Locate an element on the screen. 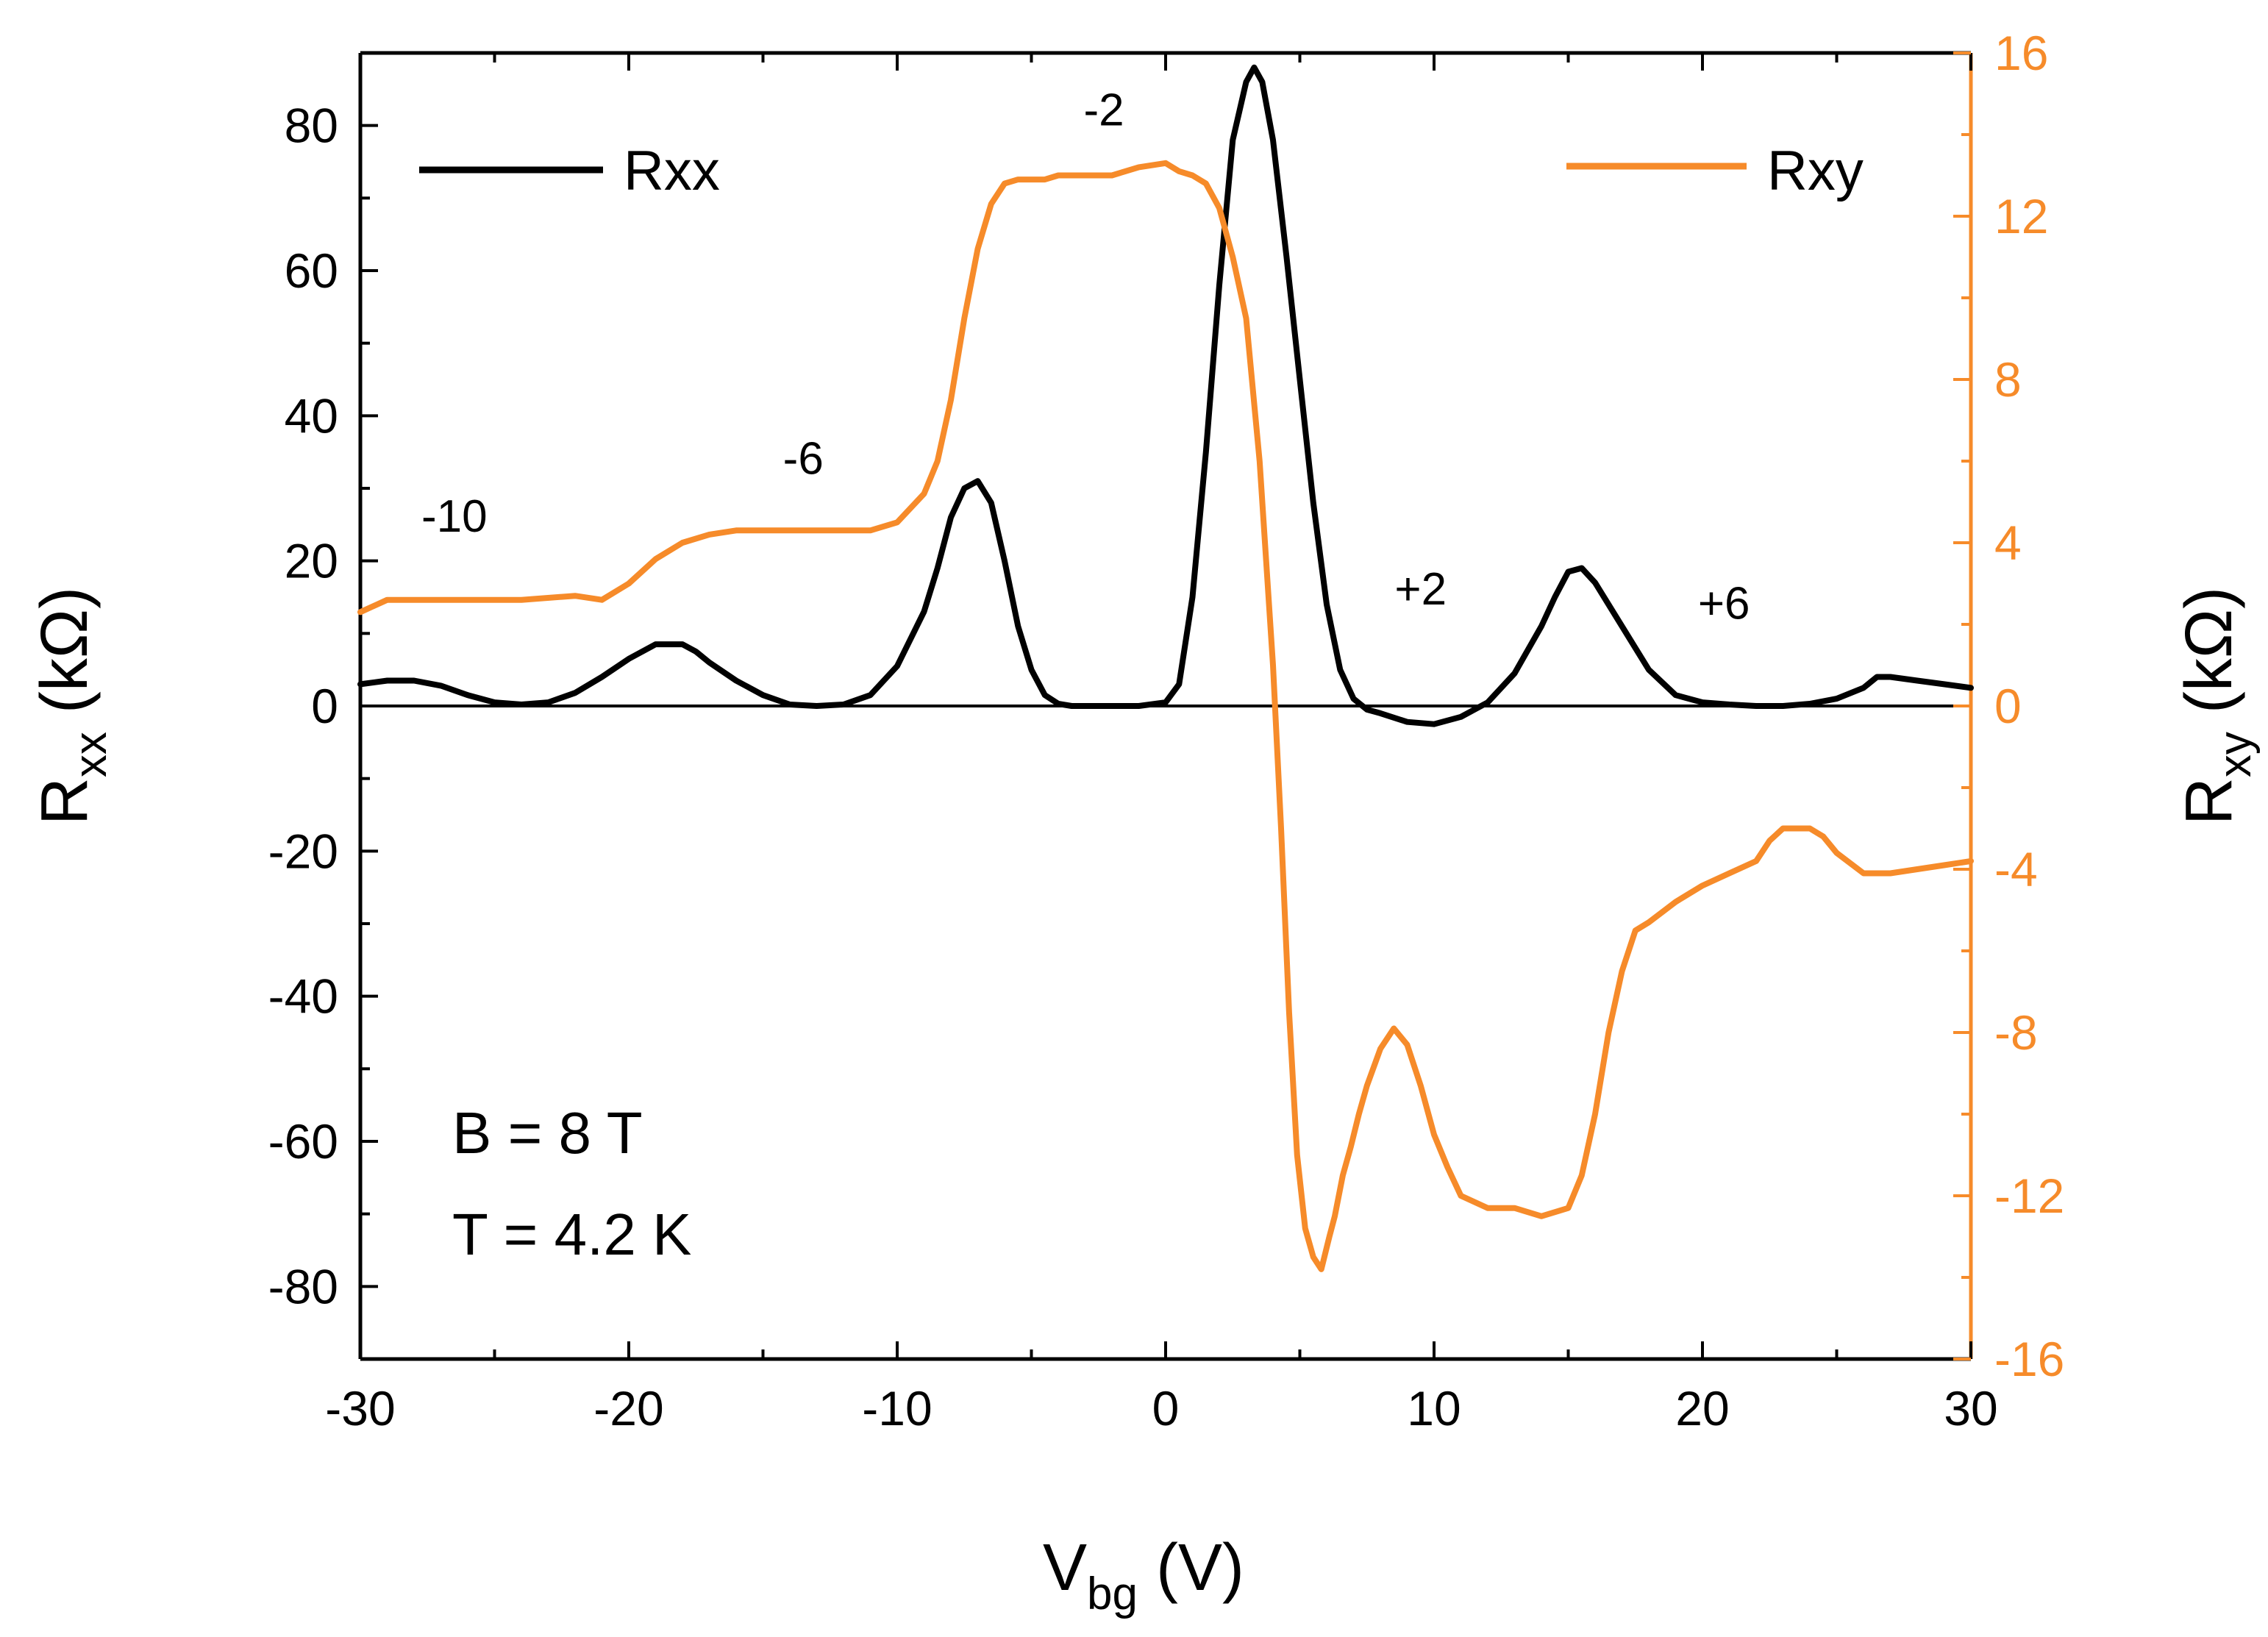 This screenshot has height=1637, width=2268. filling-factor-label: -2 is located at coordinates (1104, 110).